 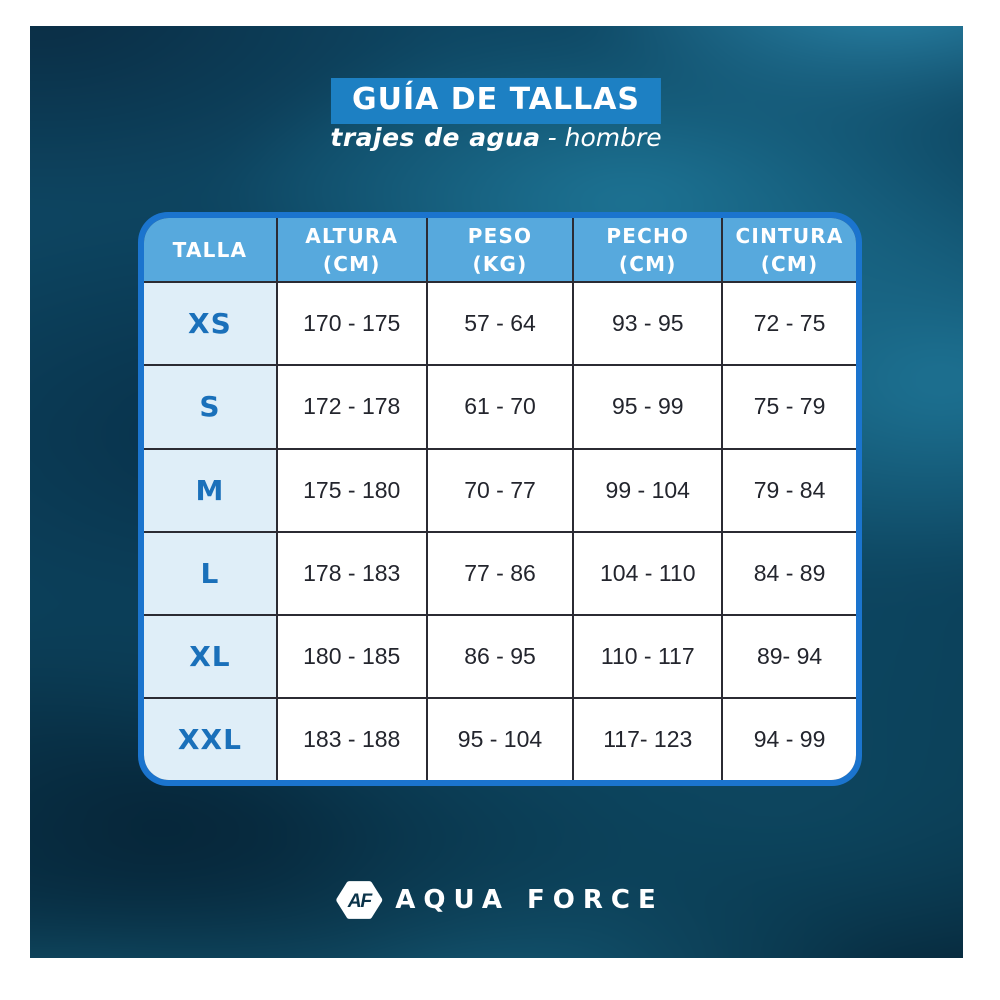 What do you see at coordinates (789, 656) in the screenshot?
I see `cintura-cell: 89- 94` at bounding box center [789, 656].